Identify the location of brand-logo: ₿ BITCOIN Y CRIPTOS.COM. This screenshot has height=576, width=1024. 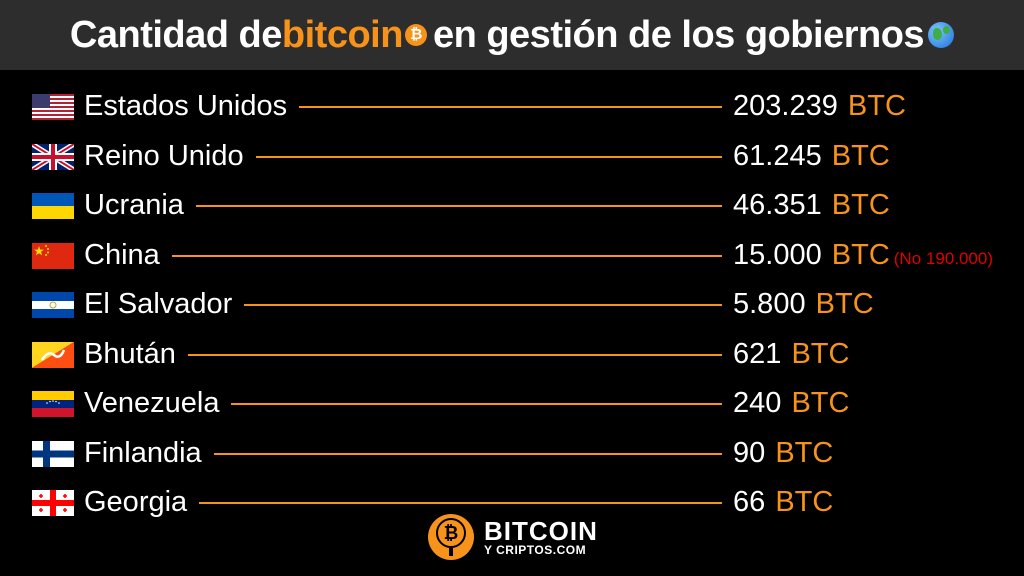
(513, 537).